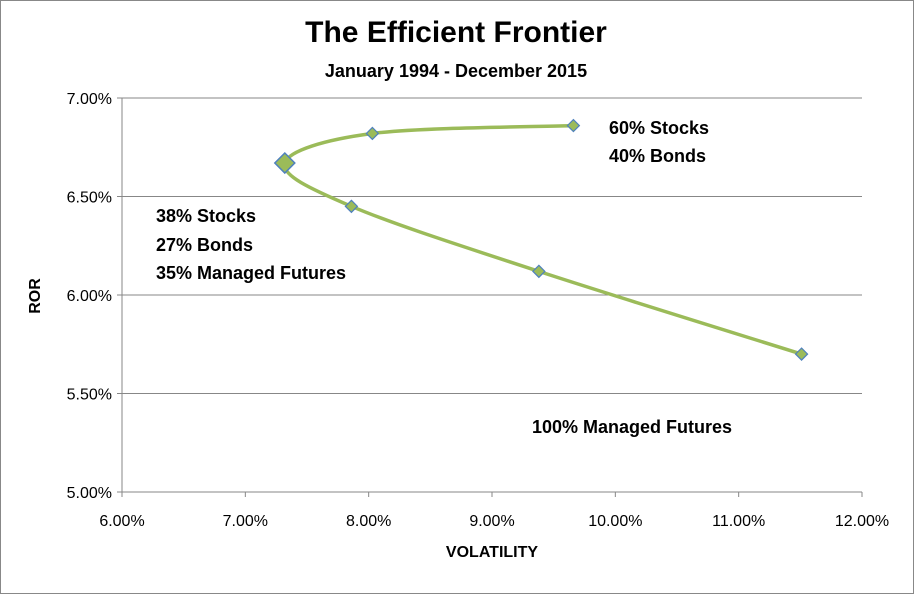 This screenshot has width=914, height=594. What do you see at coordinates (456, 71) in the screenshot?
I see `chart-subtitle: January 1994 - December 2015` at bounding box center [456, 71].